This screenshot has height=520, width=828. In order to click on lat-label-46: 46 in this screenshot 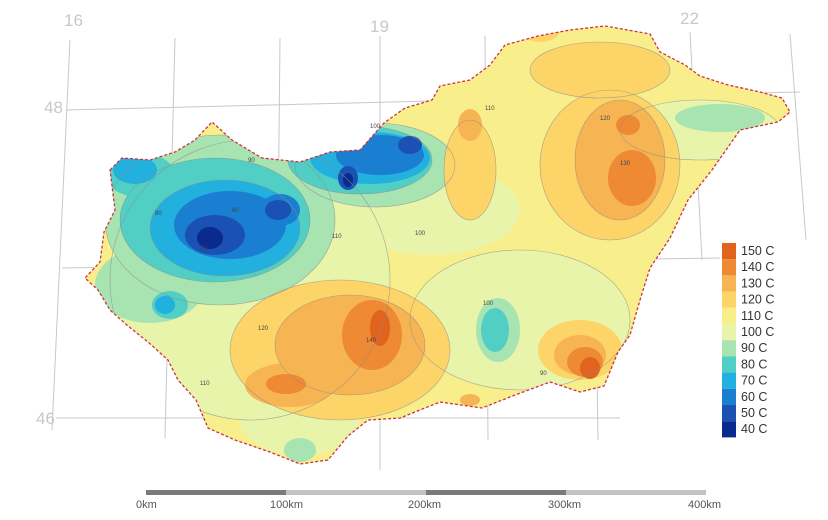, I will do `click(45, 418)`.